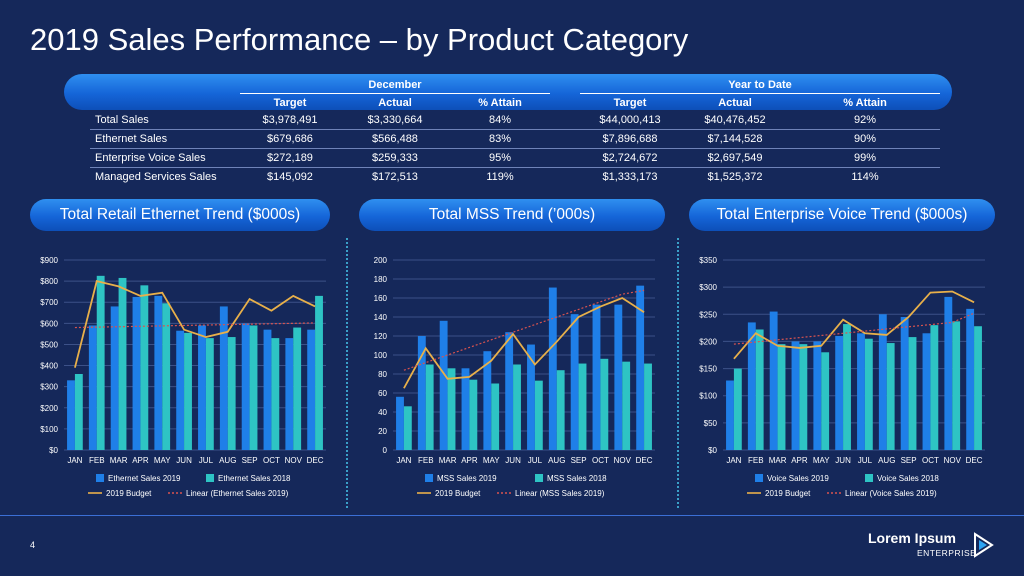 This screenshot has height=576, width=1024. Describe the element at coordinates (254, 478) in the screenshot. I see `legend-label: Ethernet Sales 2018` at that location.